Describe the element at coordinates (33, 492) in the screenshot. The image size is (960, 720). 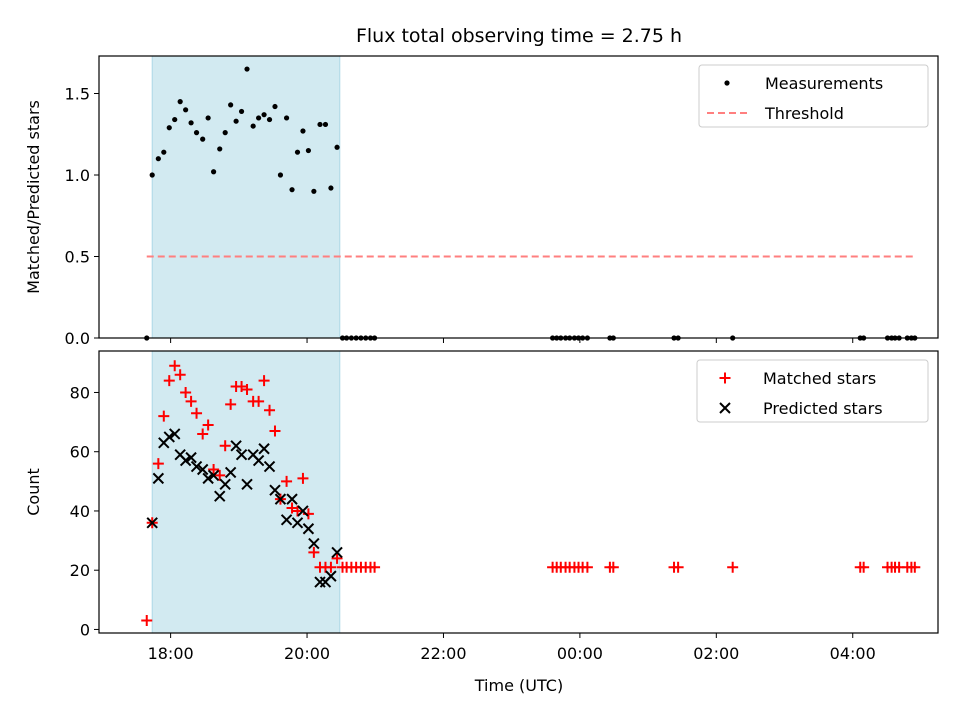
I see `y-axis-label: Count` at that location.